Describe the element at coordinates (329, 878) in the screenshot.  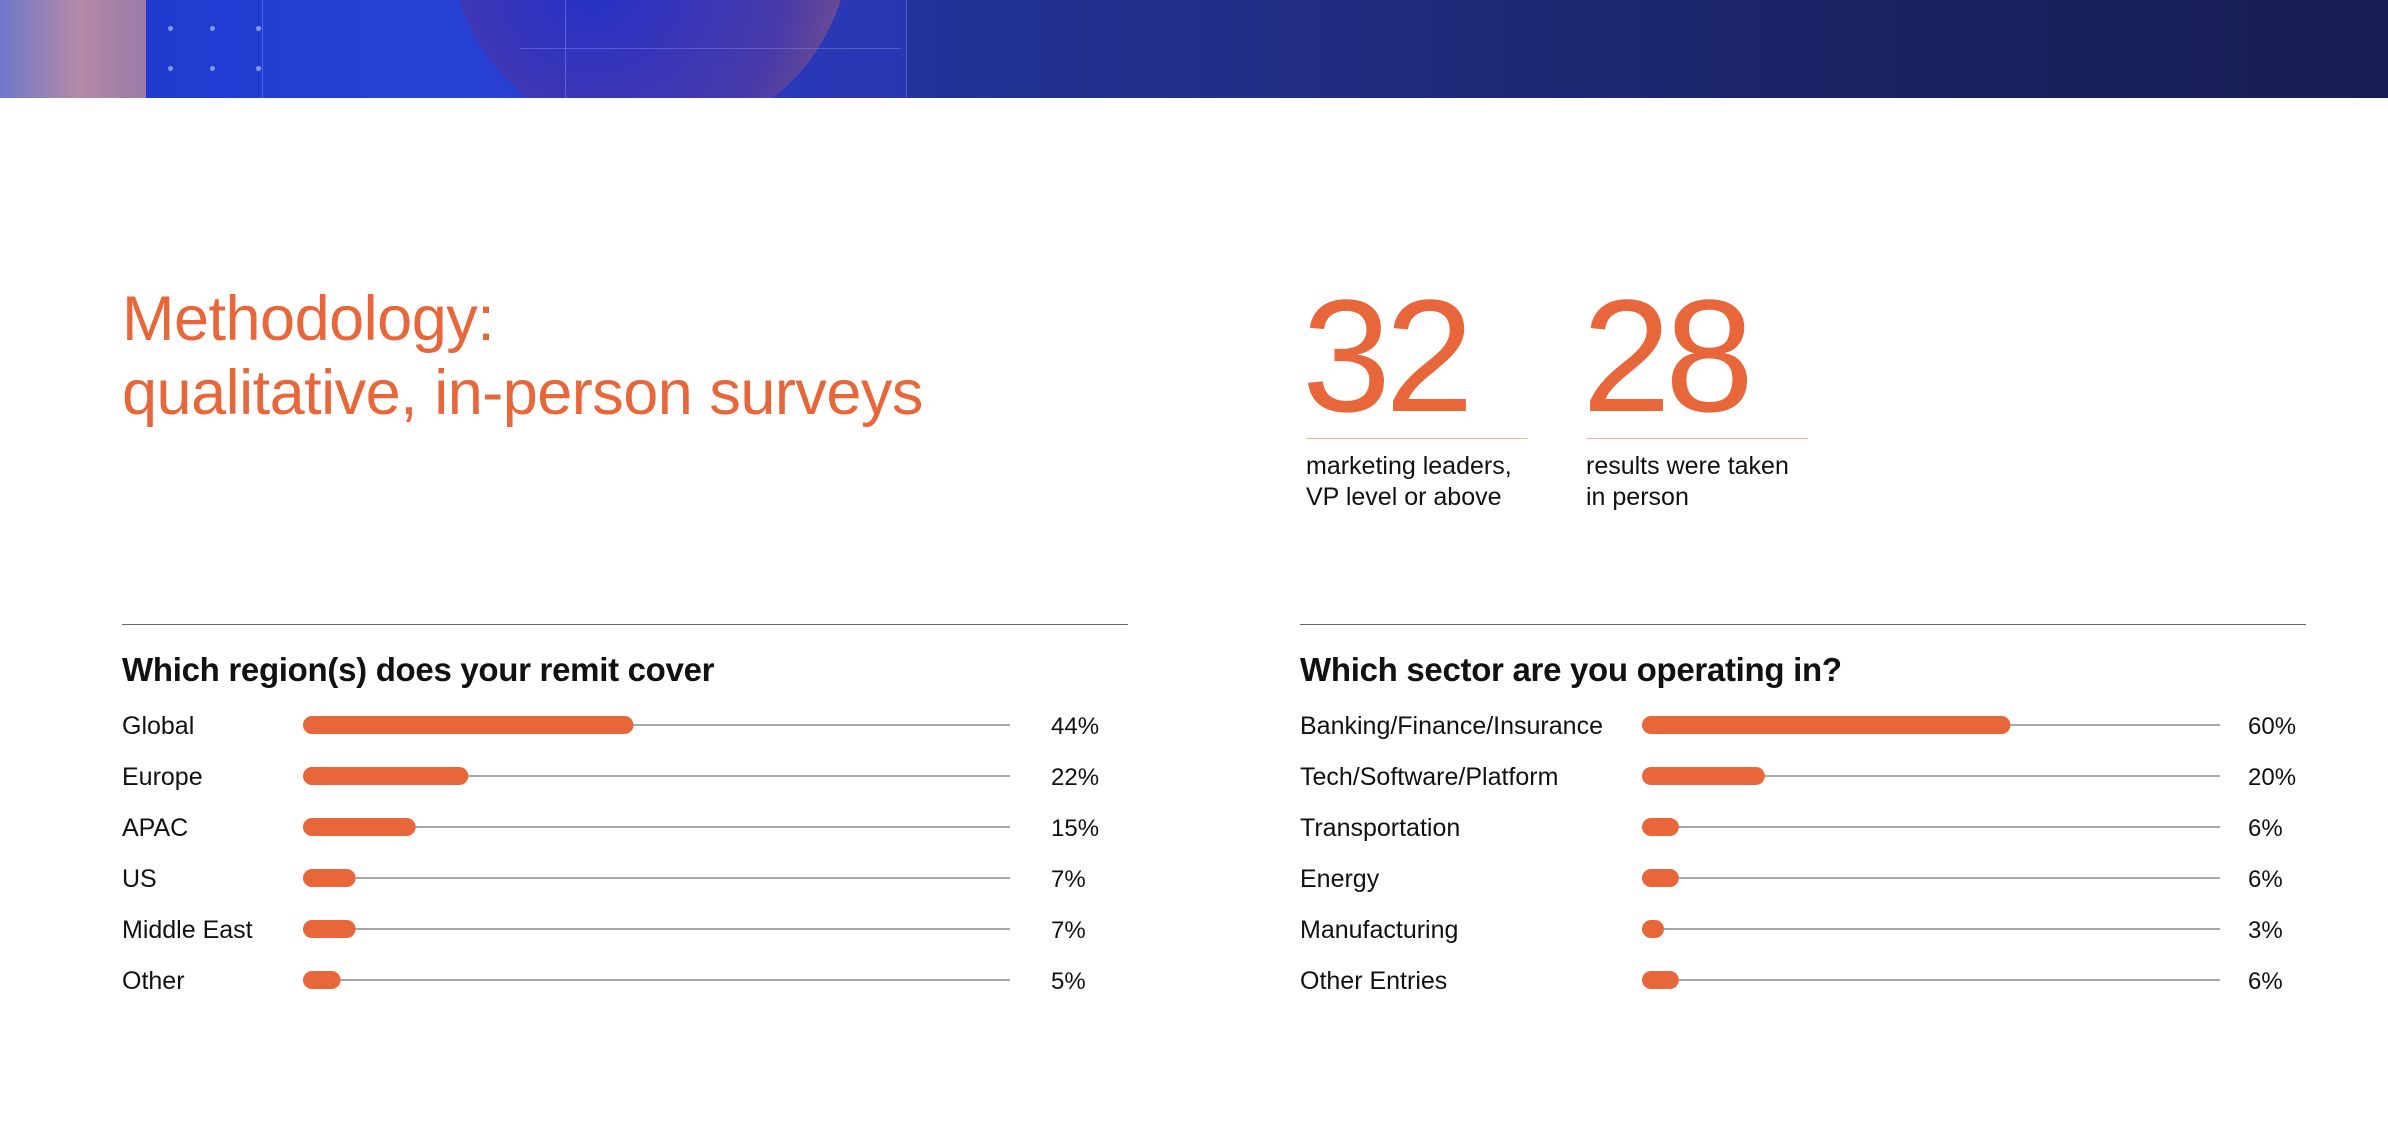
I see `bar-us` at that location.